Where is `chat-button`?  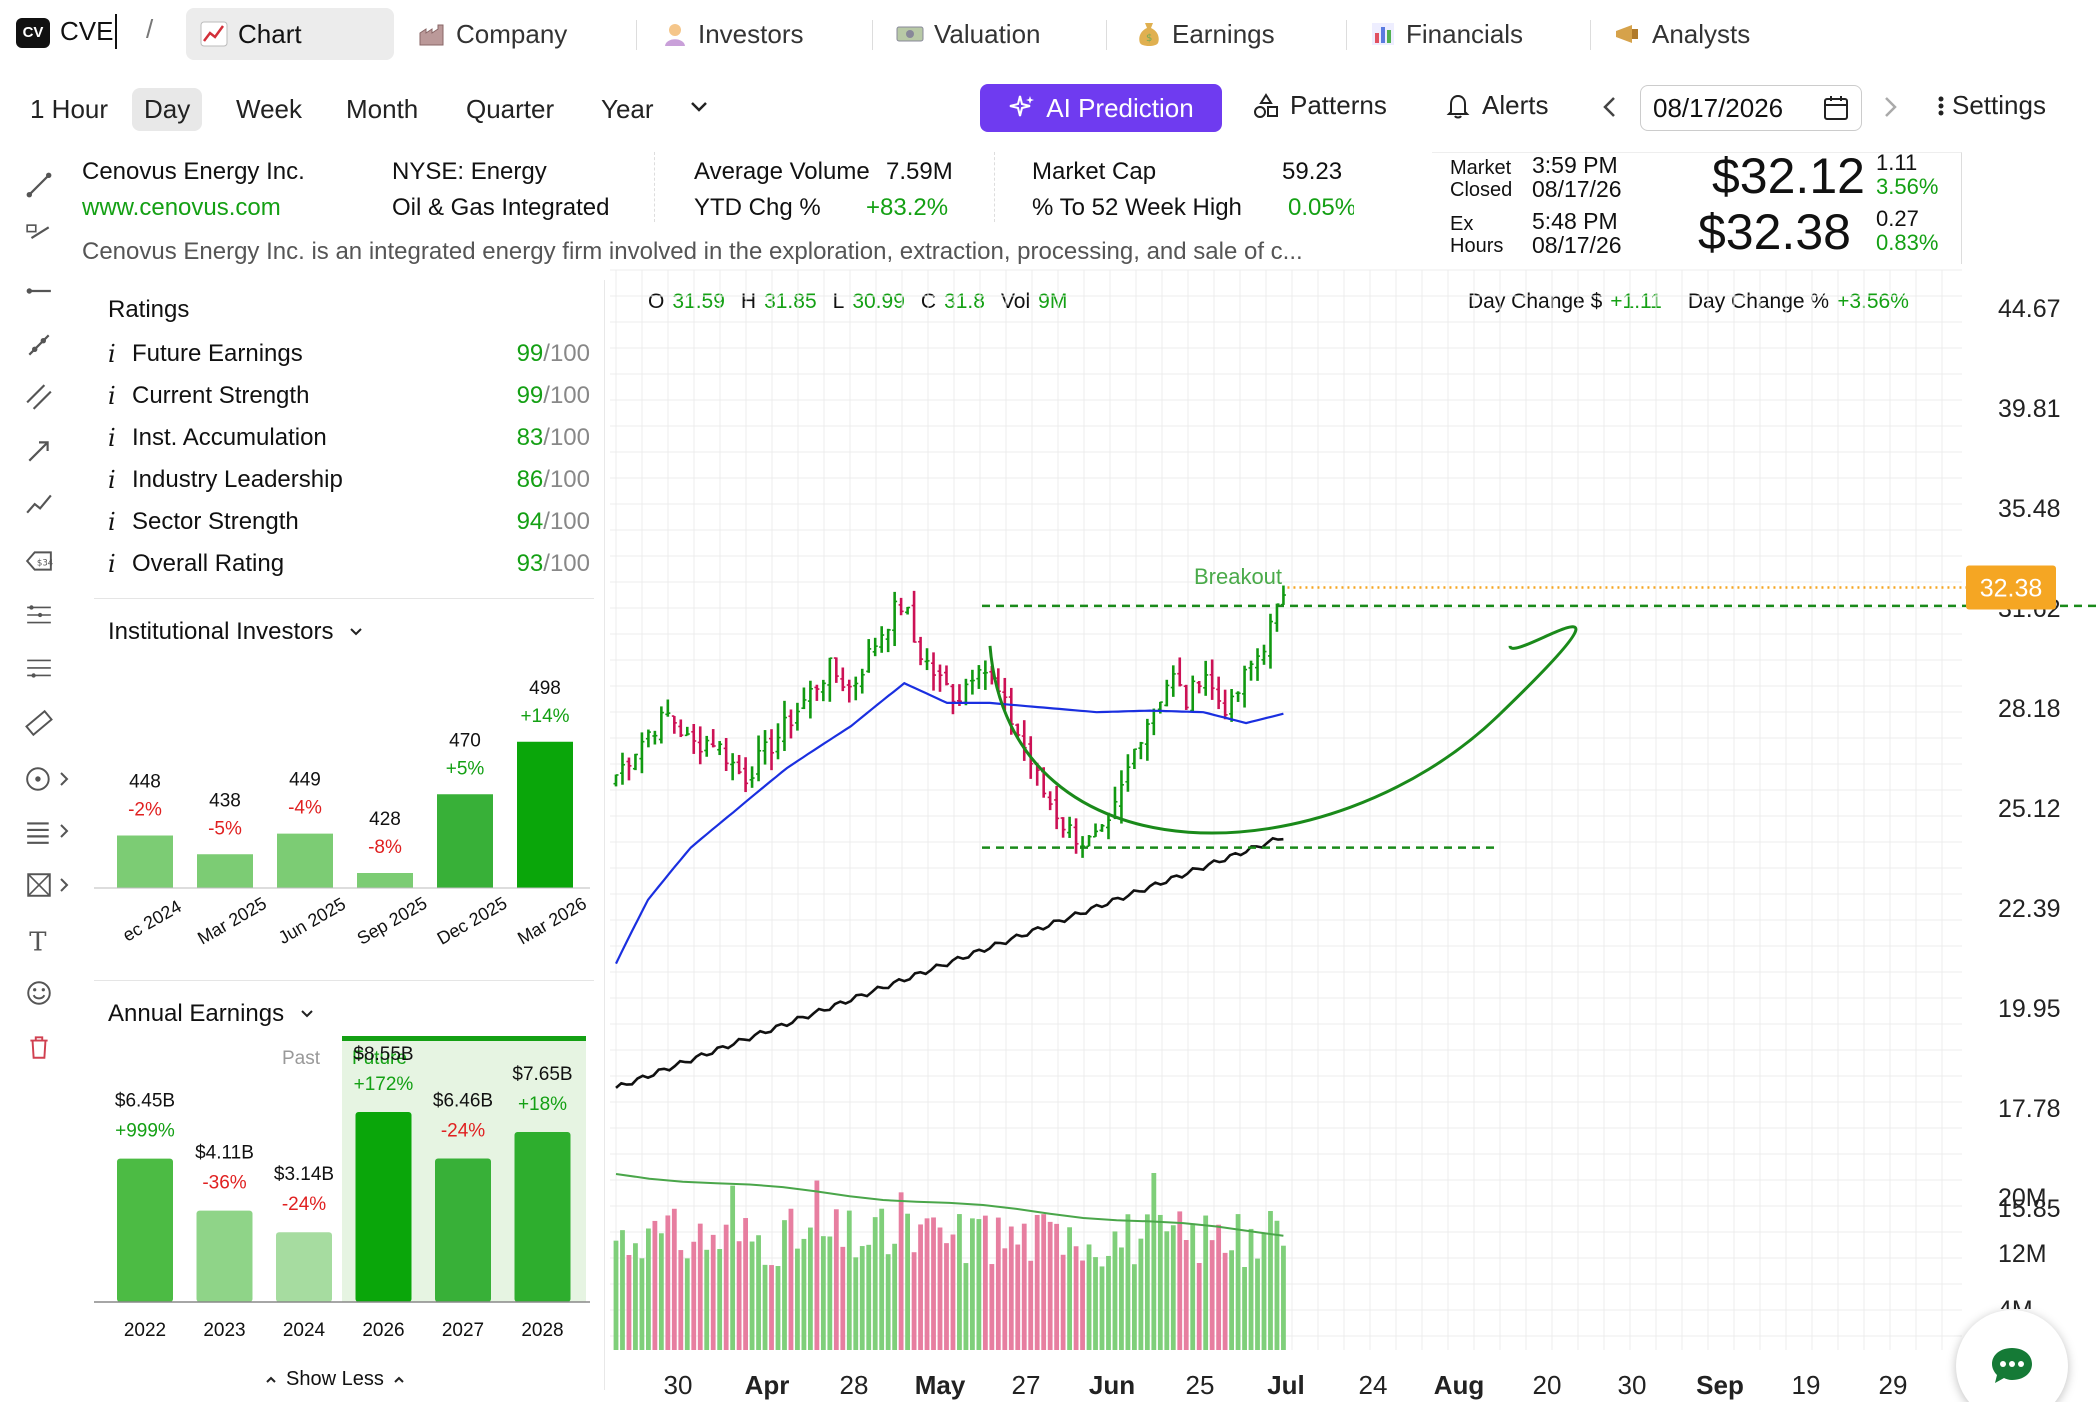 chat-button is located at coordinates (2012, 1356).